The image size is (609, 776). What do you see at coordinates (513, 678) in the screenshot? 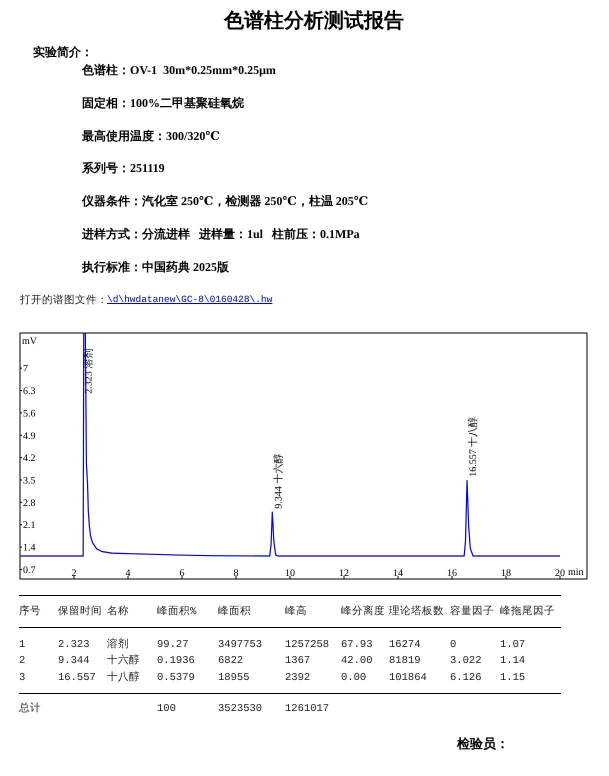
I see `text: 1.15` at bounding box center [513, 678].